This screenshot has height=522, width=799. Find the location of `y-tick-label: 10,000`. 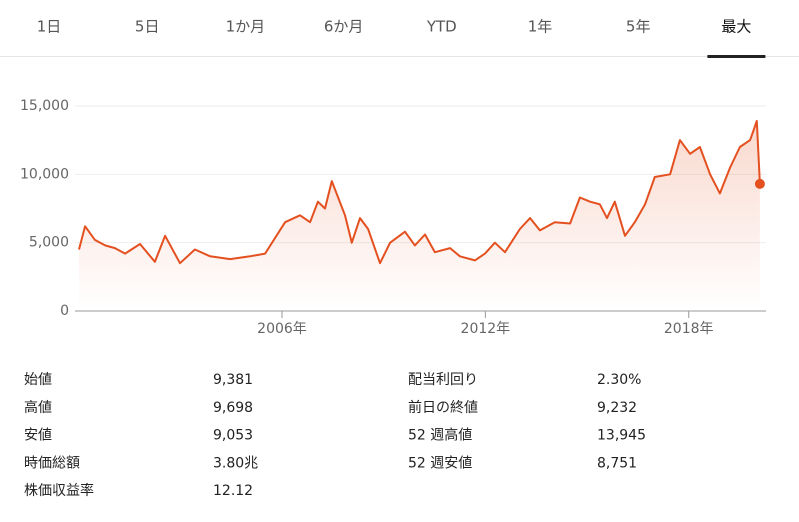

y-tick-label: 10,000 is located at coordinates (44, 174).